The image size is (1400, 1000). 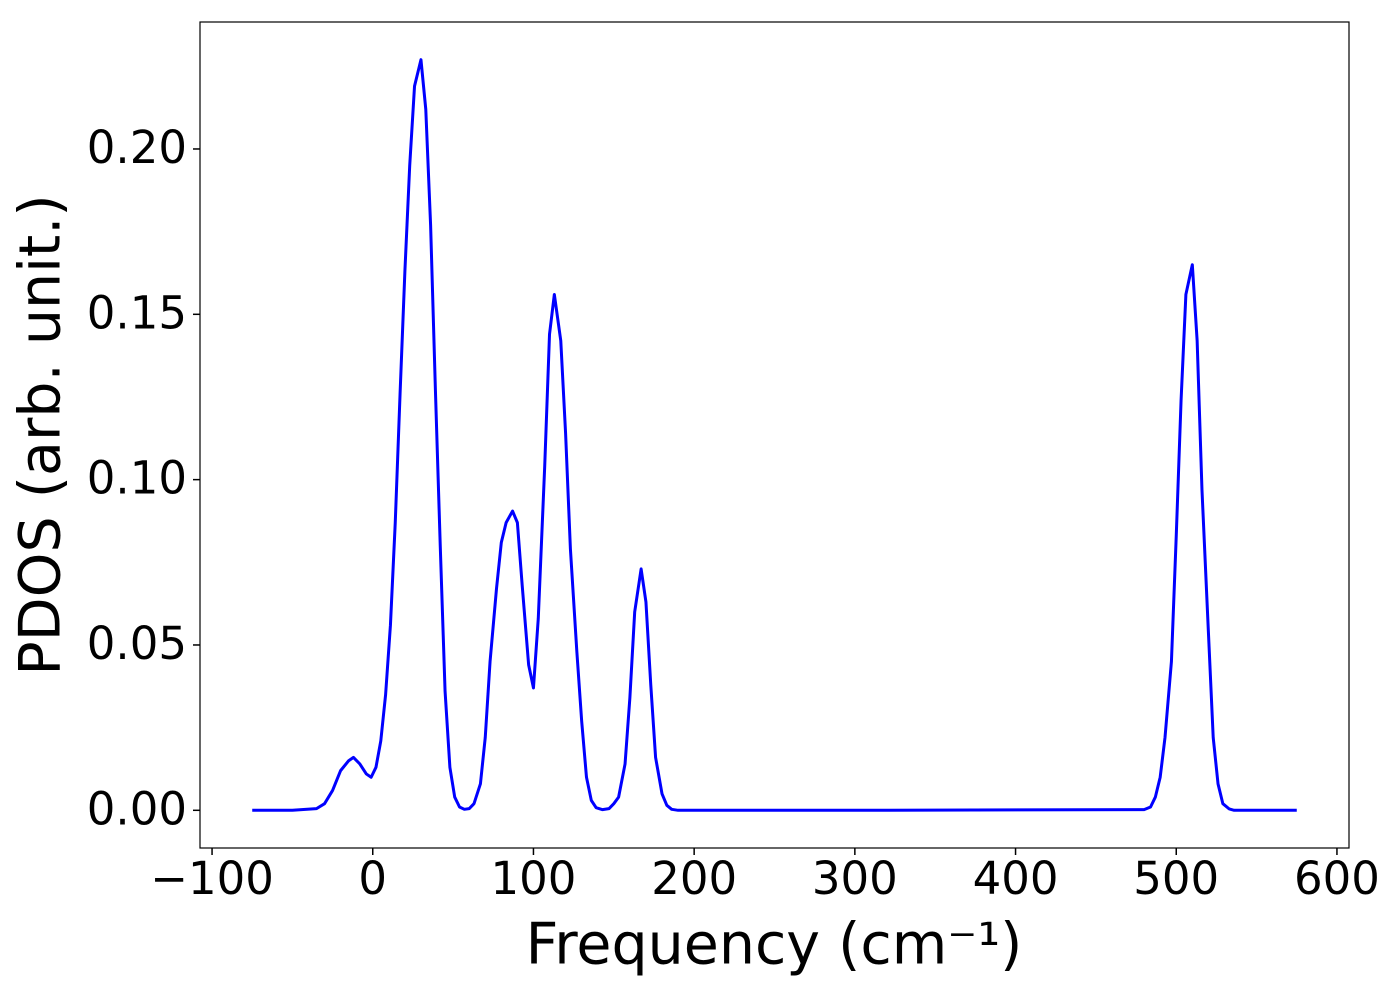 I want to click on y-axis-label: PDOS (arb. unit.), so click(x=41, y=434).